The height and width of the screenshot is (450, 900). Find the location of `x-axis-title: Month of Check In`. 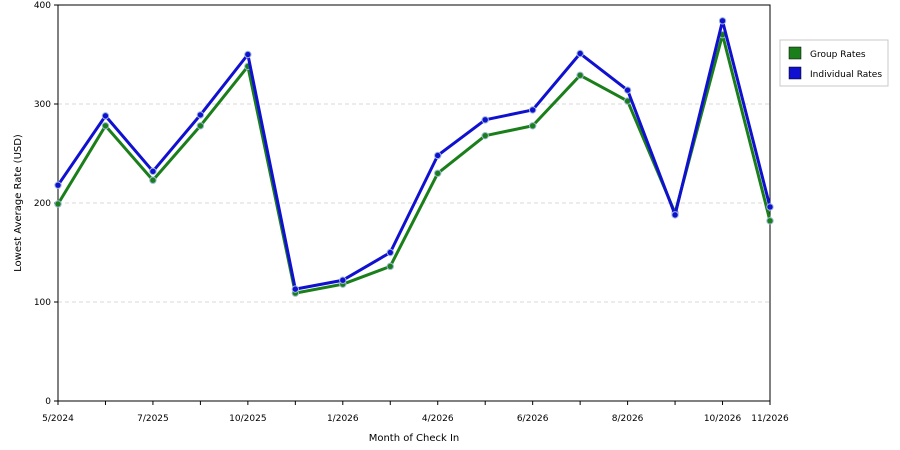

x-axis-title: Month of Check In is located at coordinates (414, 438).